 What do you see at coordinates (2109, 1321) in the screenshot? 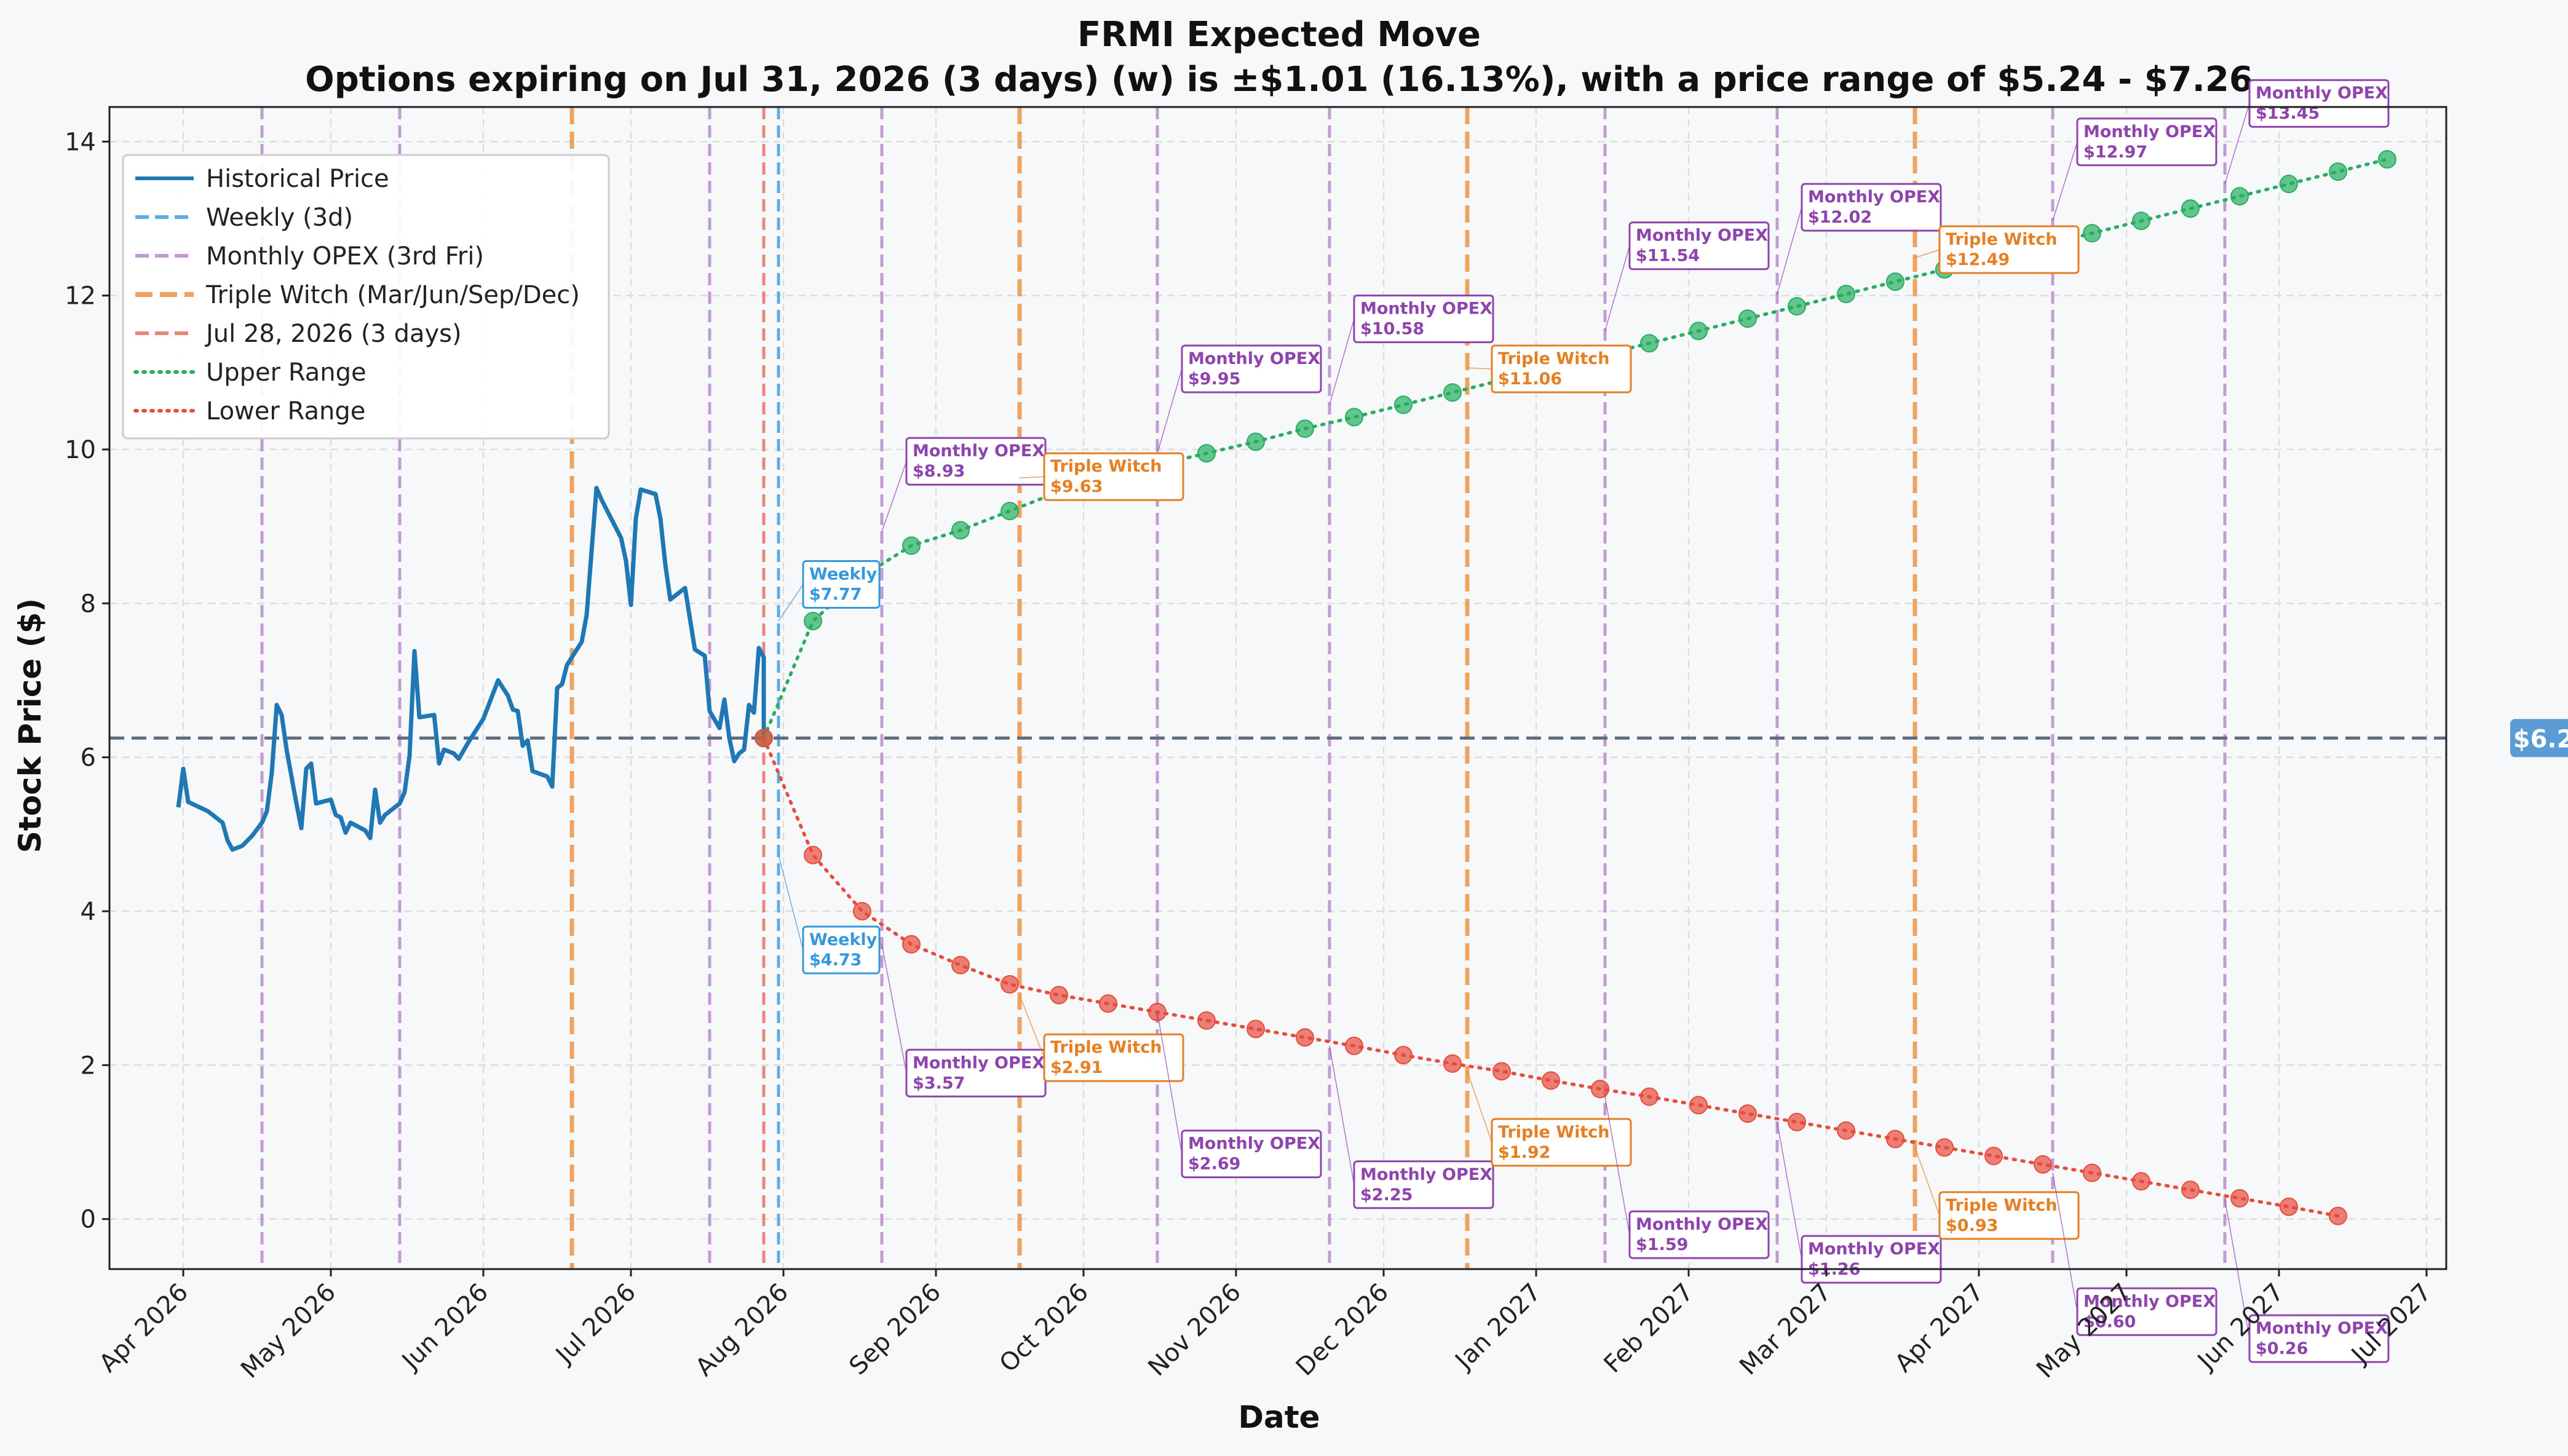
I see `annotation-price: $0.60` at bounding box center [2109, 1321].